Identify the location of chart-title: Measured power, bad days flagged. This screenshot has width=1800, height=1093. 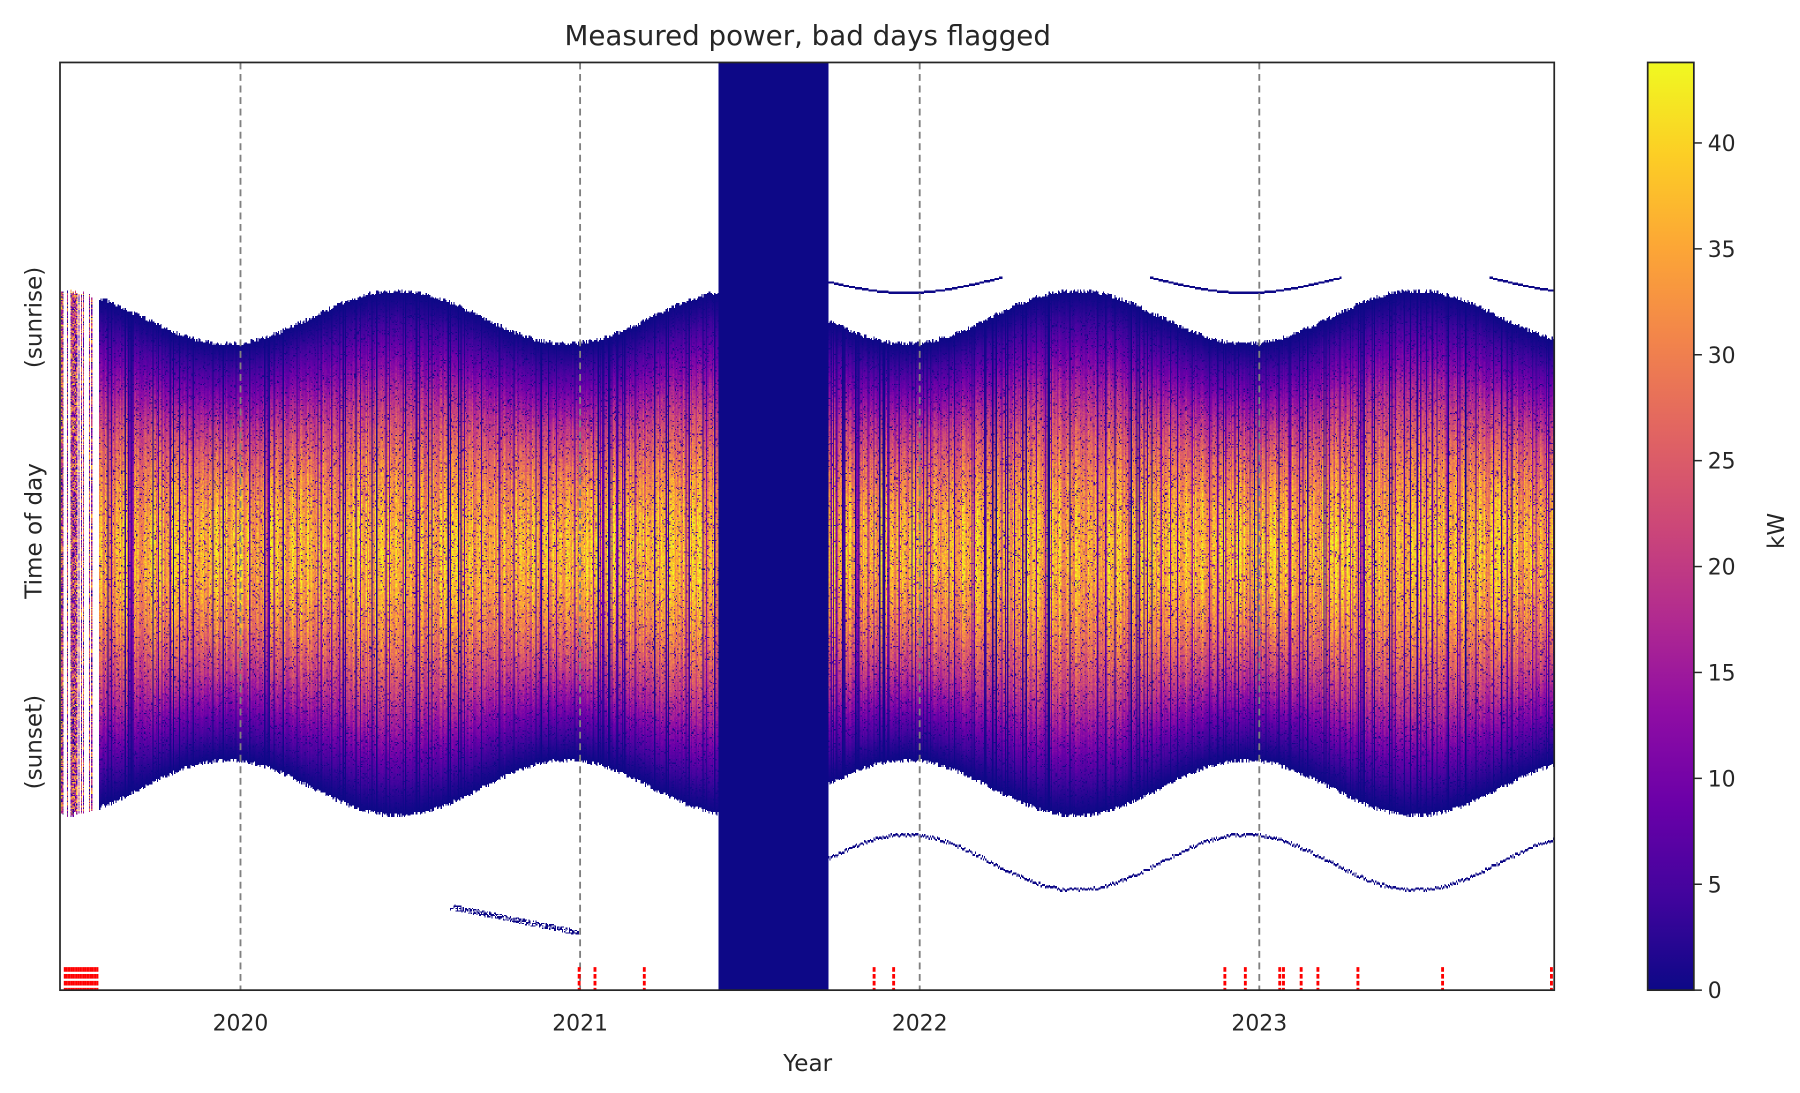
(807, 35).